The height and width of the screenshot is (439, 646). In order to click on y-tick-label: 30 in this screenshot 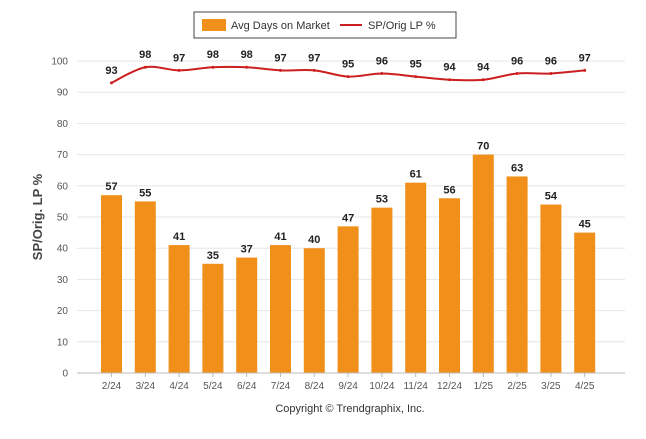, I will do `click(63, 280)`.